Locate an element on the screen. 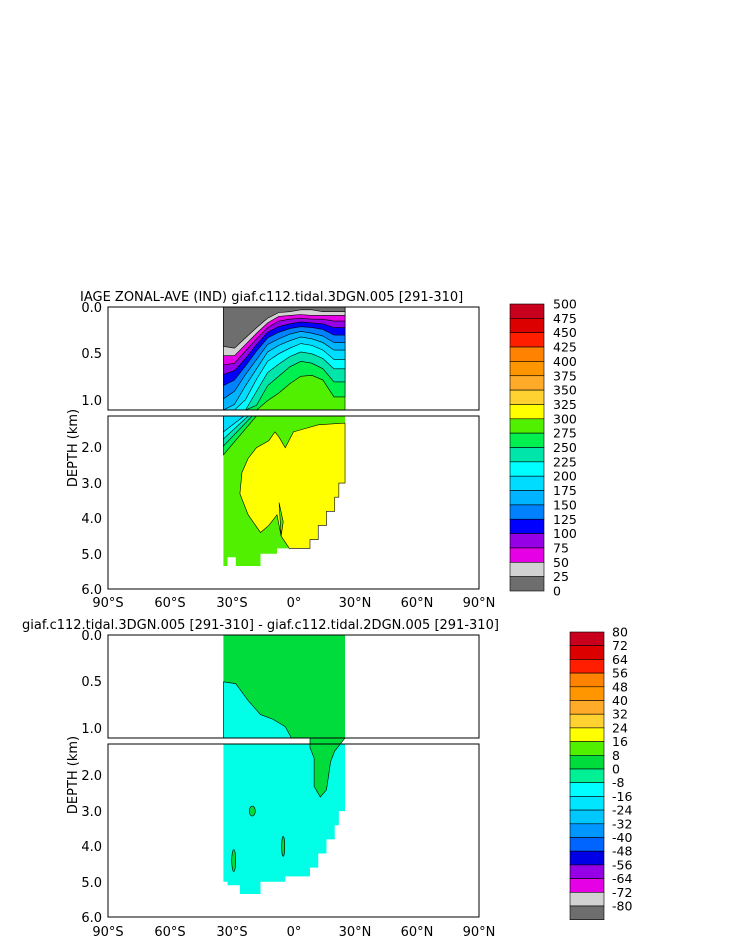  colorbar-label: 25 is located at coordinates (561, 576).